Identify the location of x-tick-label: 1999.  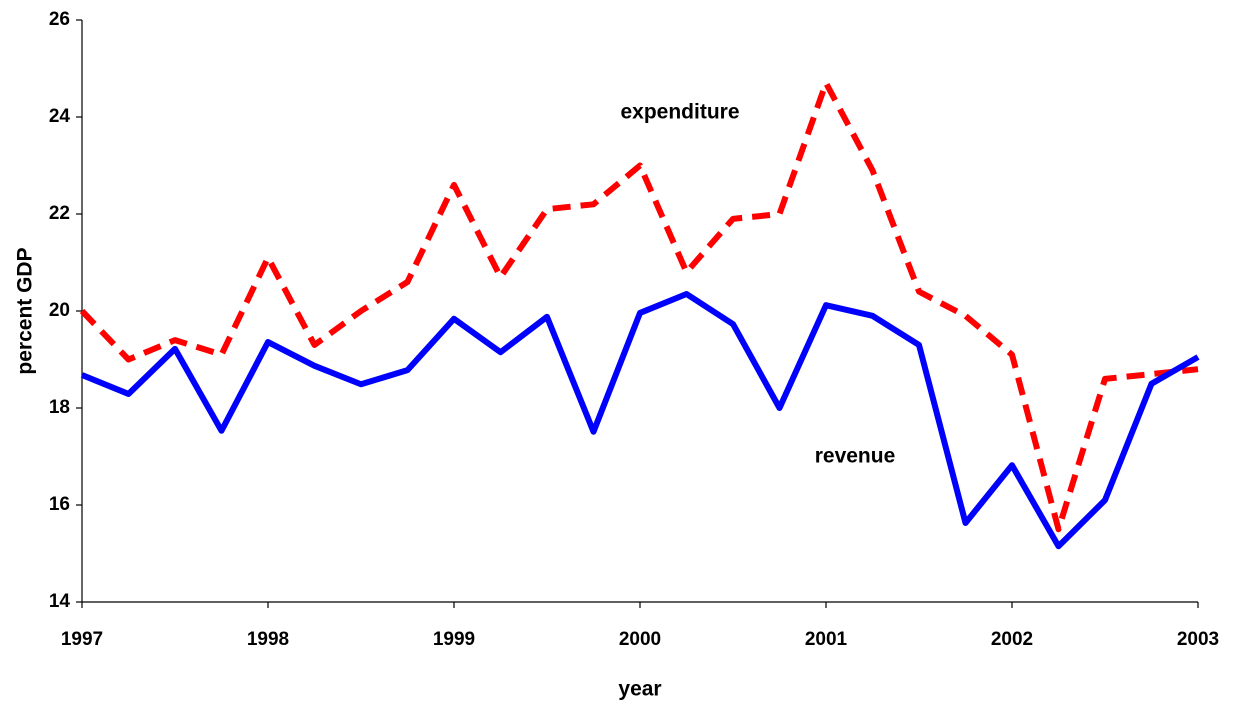
(454, 639).